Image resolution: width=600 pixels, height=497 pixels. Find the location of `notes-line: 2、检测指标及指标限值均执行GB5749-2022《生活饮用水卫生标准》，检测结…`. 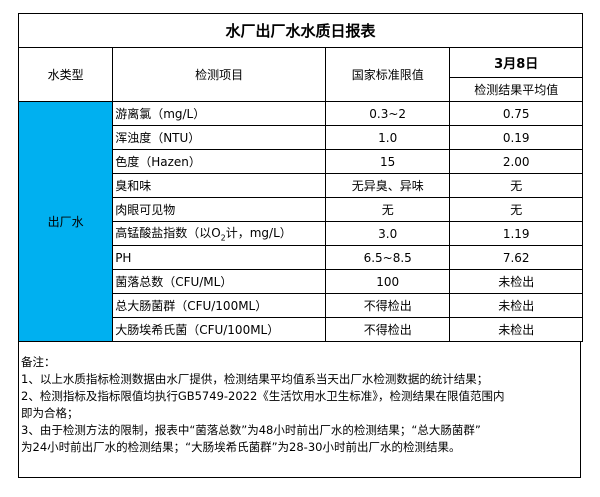

notes-line: 2、检测指标及指标限值均执行GB5749-2022《生活饮用水卫生标准》，检测结… is located at coordinates (263, 396).